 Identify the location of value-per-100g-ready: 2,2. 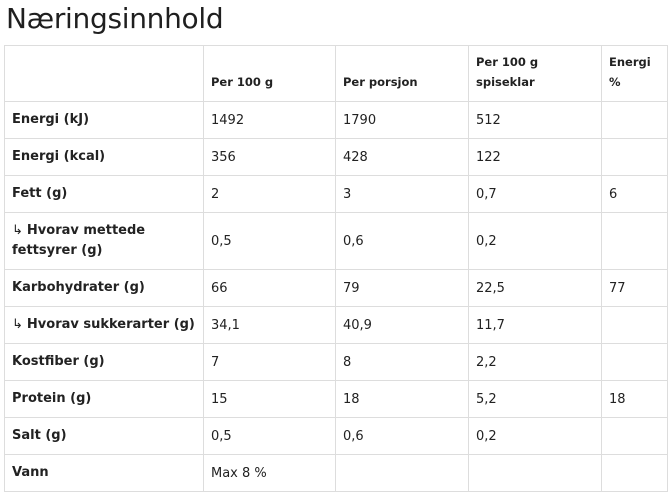
(535, 362).